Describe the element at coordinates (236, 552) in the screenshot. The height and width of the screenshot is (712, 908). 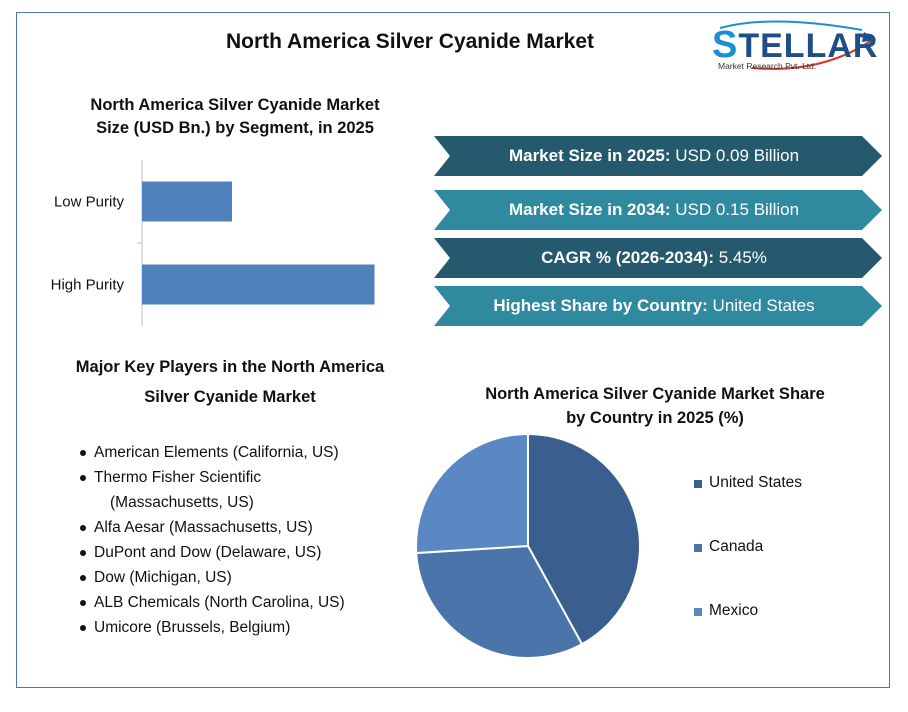
I see `list-item: DuPont and Dow (Delaware, US)` at that location.